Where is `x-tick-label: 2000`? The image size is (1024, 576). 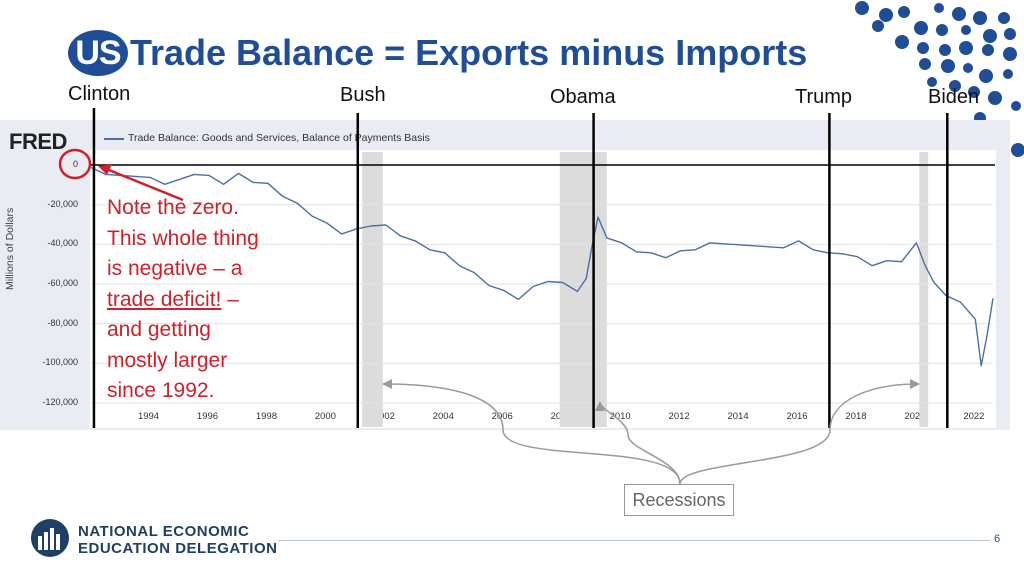 x-tick-label: 2000 is located at coordinates (325, 416).